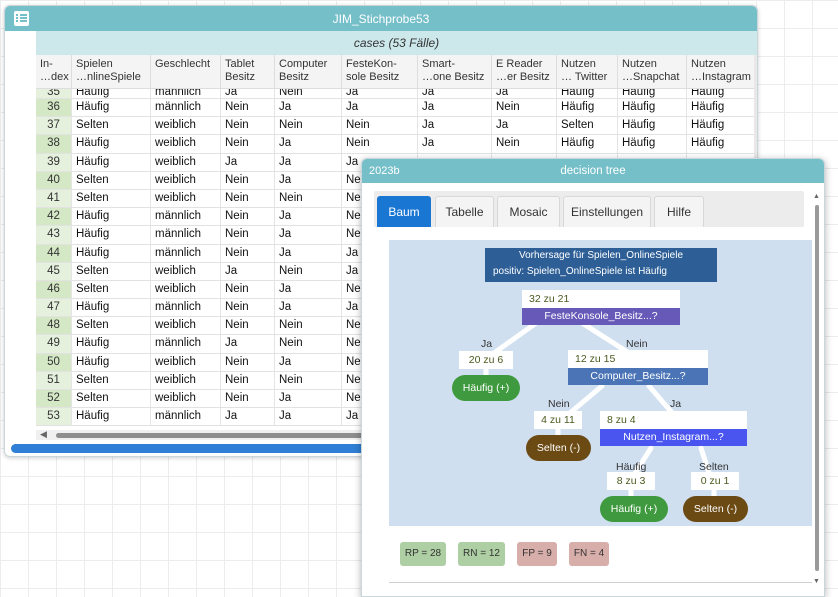 This screenshot has height=597, width=838. What do you see at coordinates (486, 388) in the screenshot?
I see `left-leaf-pill: Häufig (+)` at bounding box center [486, 388].